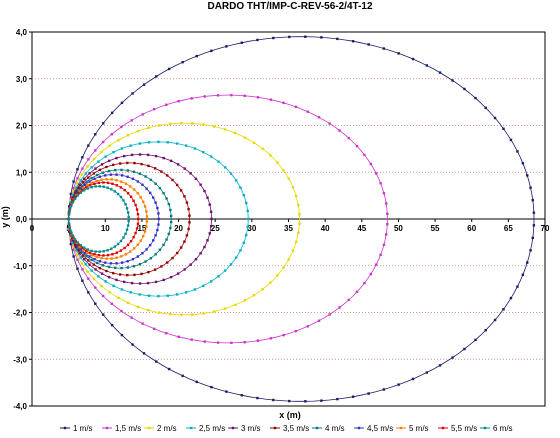  I want to click on y-tick-label: -3,0, so click(20, 359).